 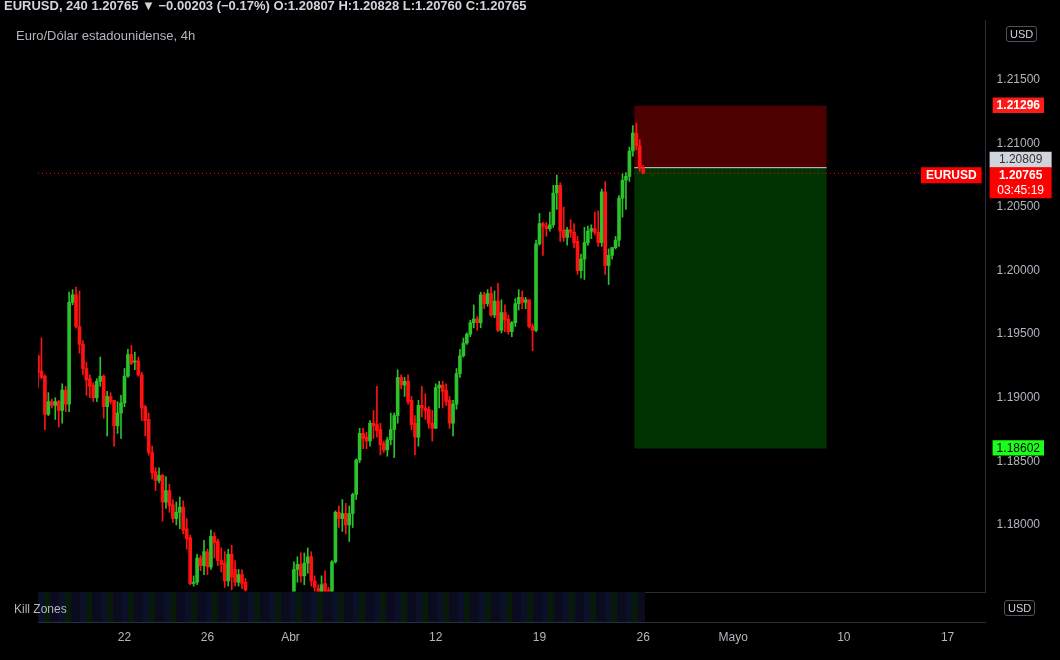 What do you see at coordinates (733, 636) in the screenshot?
I see `x-tick-label: Mayo` at bounding box center [733, 636].